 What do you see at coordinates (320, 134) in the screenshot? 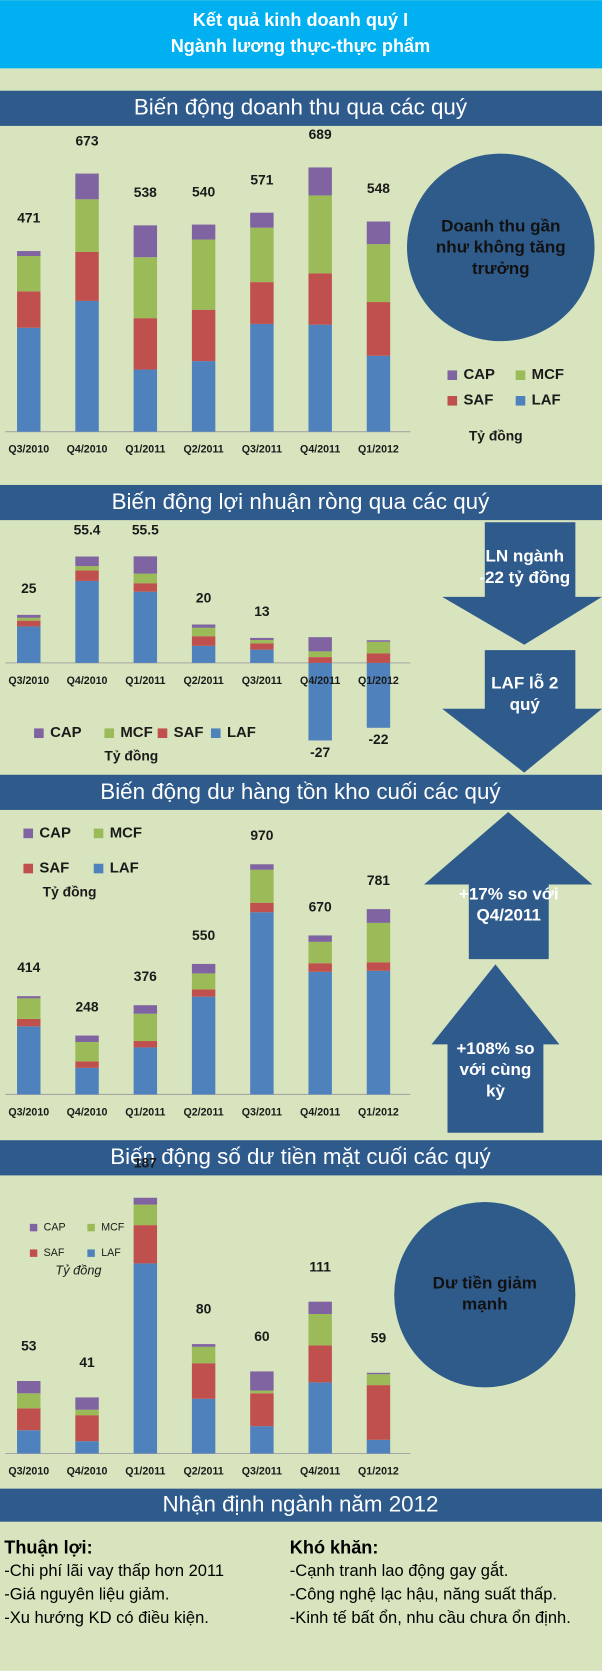
I see `total-label: 689` at bounding box center [320, 134].